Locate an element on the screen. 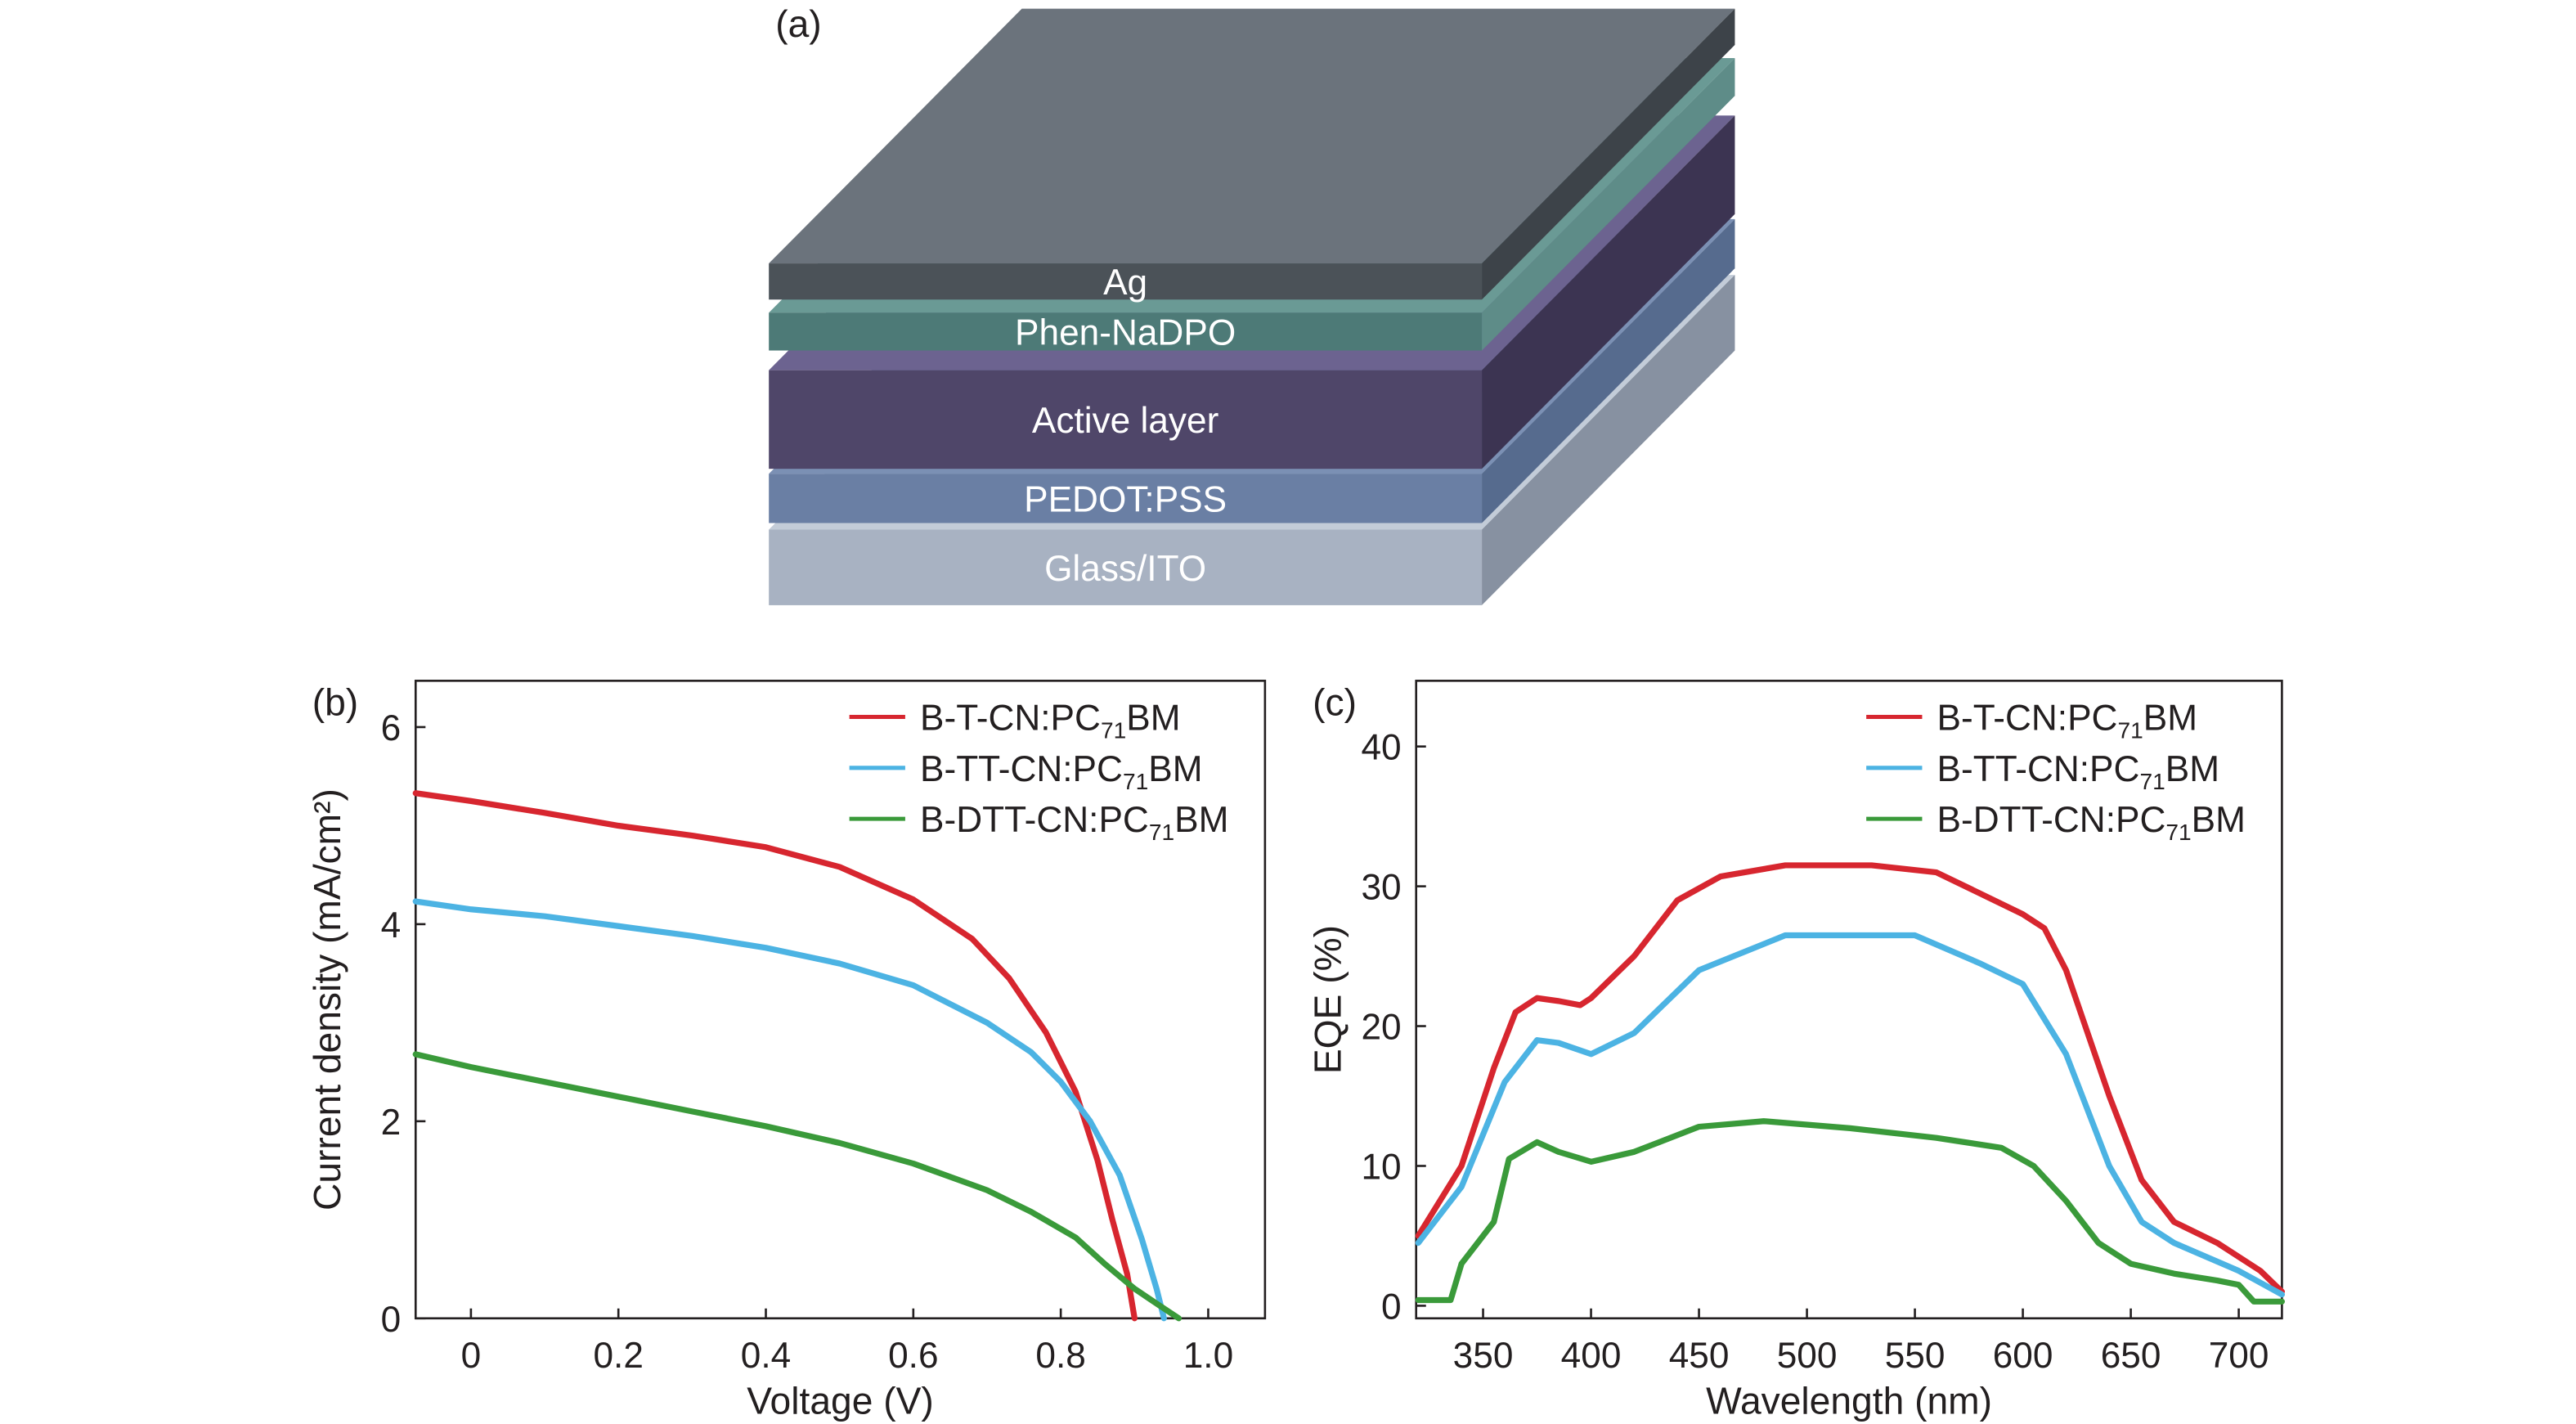 This screenshot has width=2576, height=1424. x-tick-label: 550 is located at coordinates (1915, 1356).